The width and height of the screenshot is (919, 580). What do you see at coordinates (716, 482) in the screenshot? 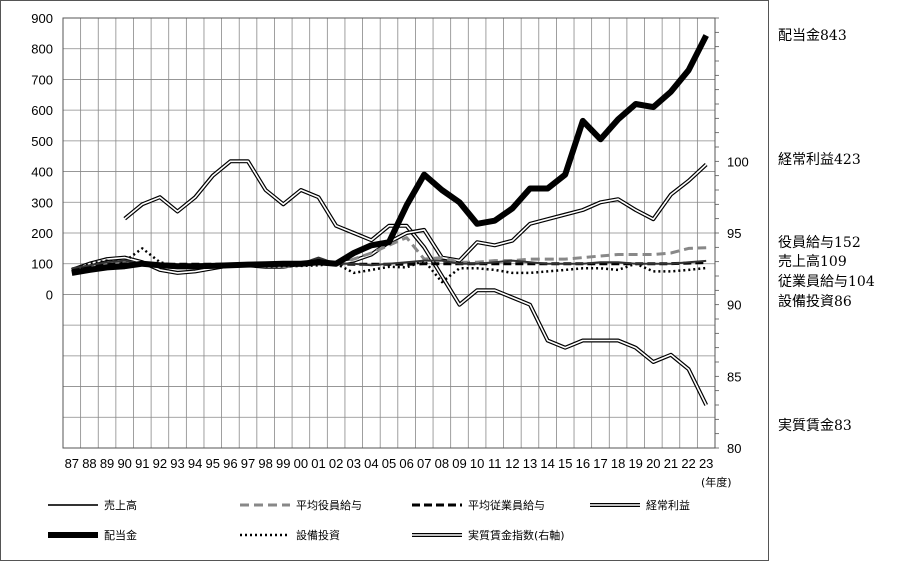
I see `x-axis-label: (年度)` at bounding box center [716, 482].